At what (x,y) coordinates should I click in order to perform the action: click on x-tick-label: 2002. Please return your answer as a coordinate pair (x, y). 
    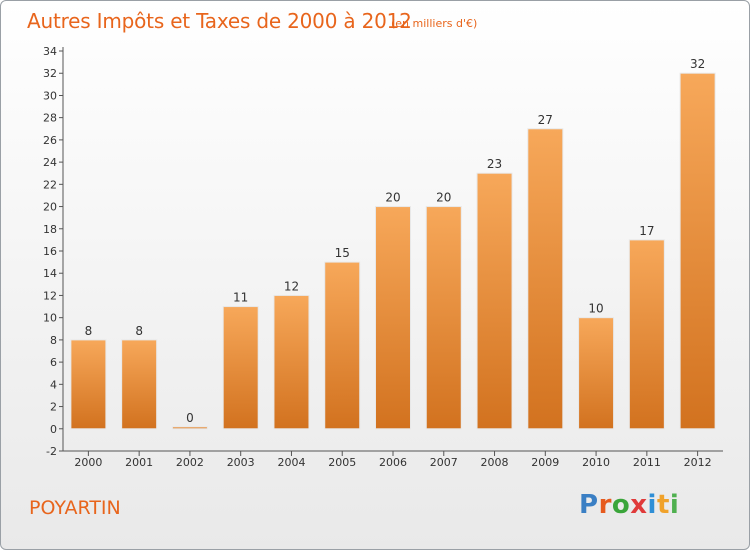
    Looking at the image, I should click on (190, 462).